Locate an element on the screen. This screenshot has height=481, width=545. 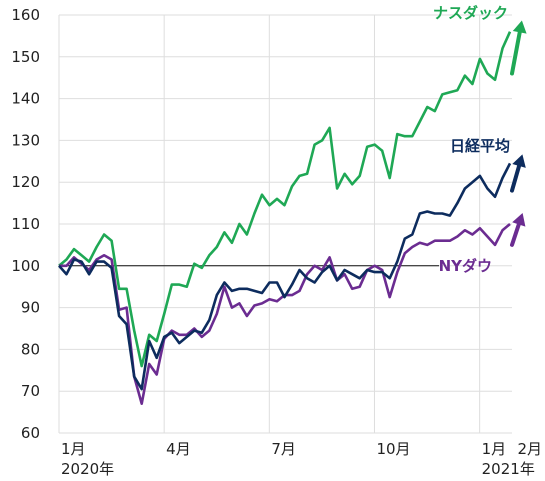
y-tick-label: 150 is located at coordinates (25, 57).